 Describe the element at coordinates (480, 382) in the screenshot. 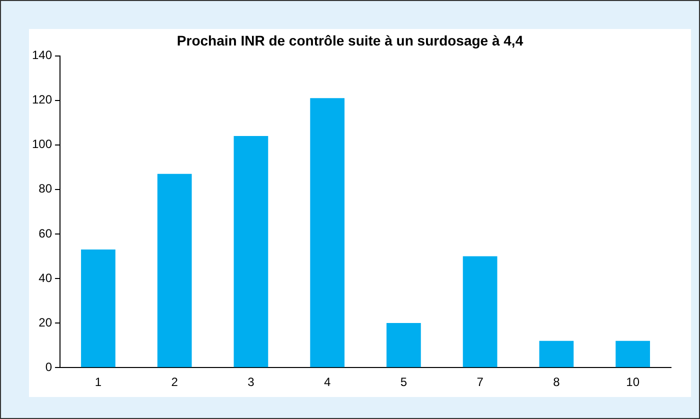

I see `x-tick-label: 7` at that location.